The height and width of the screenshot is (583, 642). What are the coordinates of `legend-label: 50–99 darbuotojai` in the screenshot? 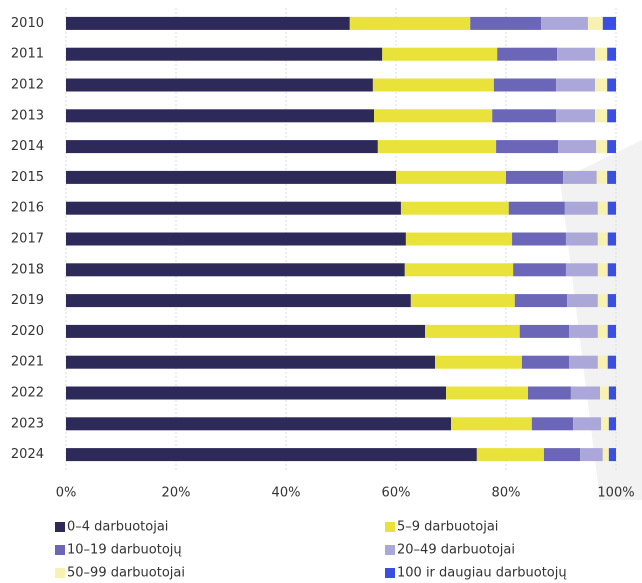 It's located at (126, 573).